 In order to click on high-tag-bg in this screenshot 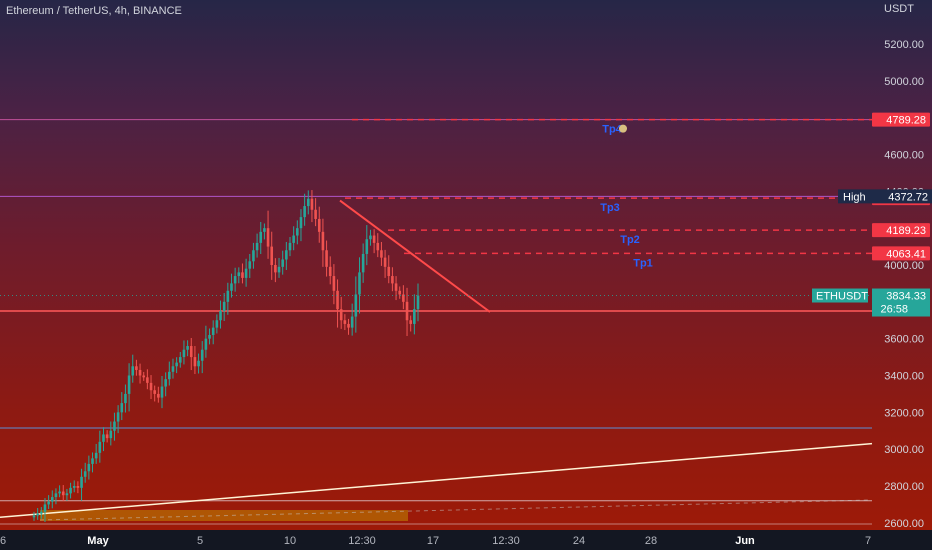, I will do `click(885, 196)`.